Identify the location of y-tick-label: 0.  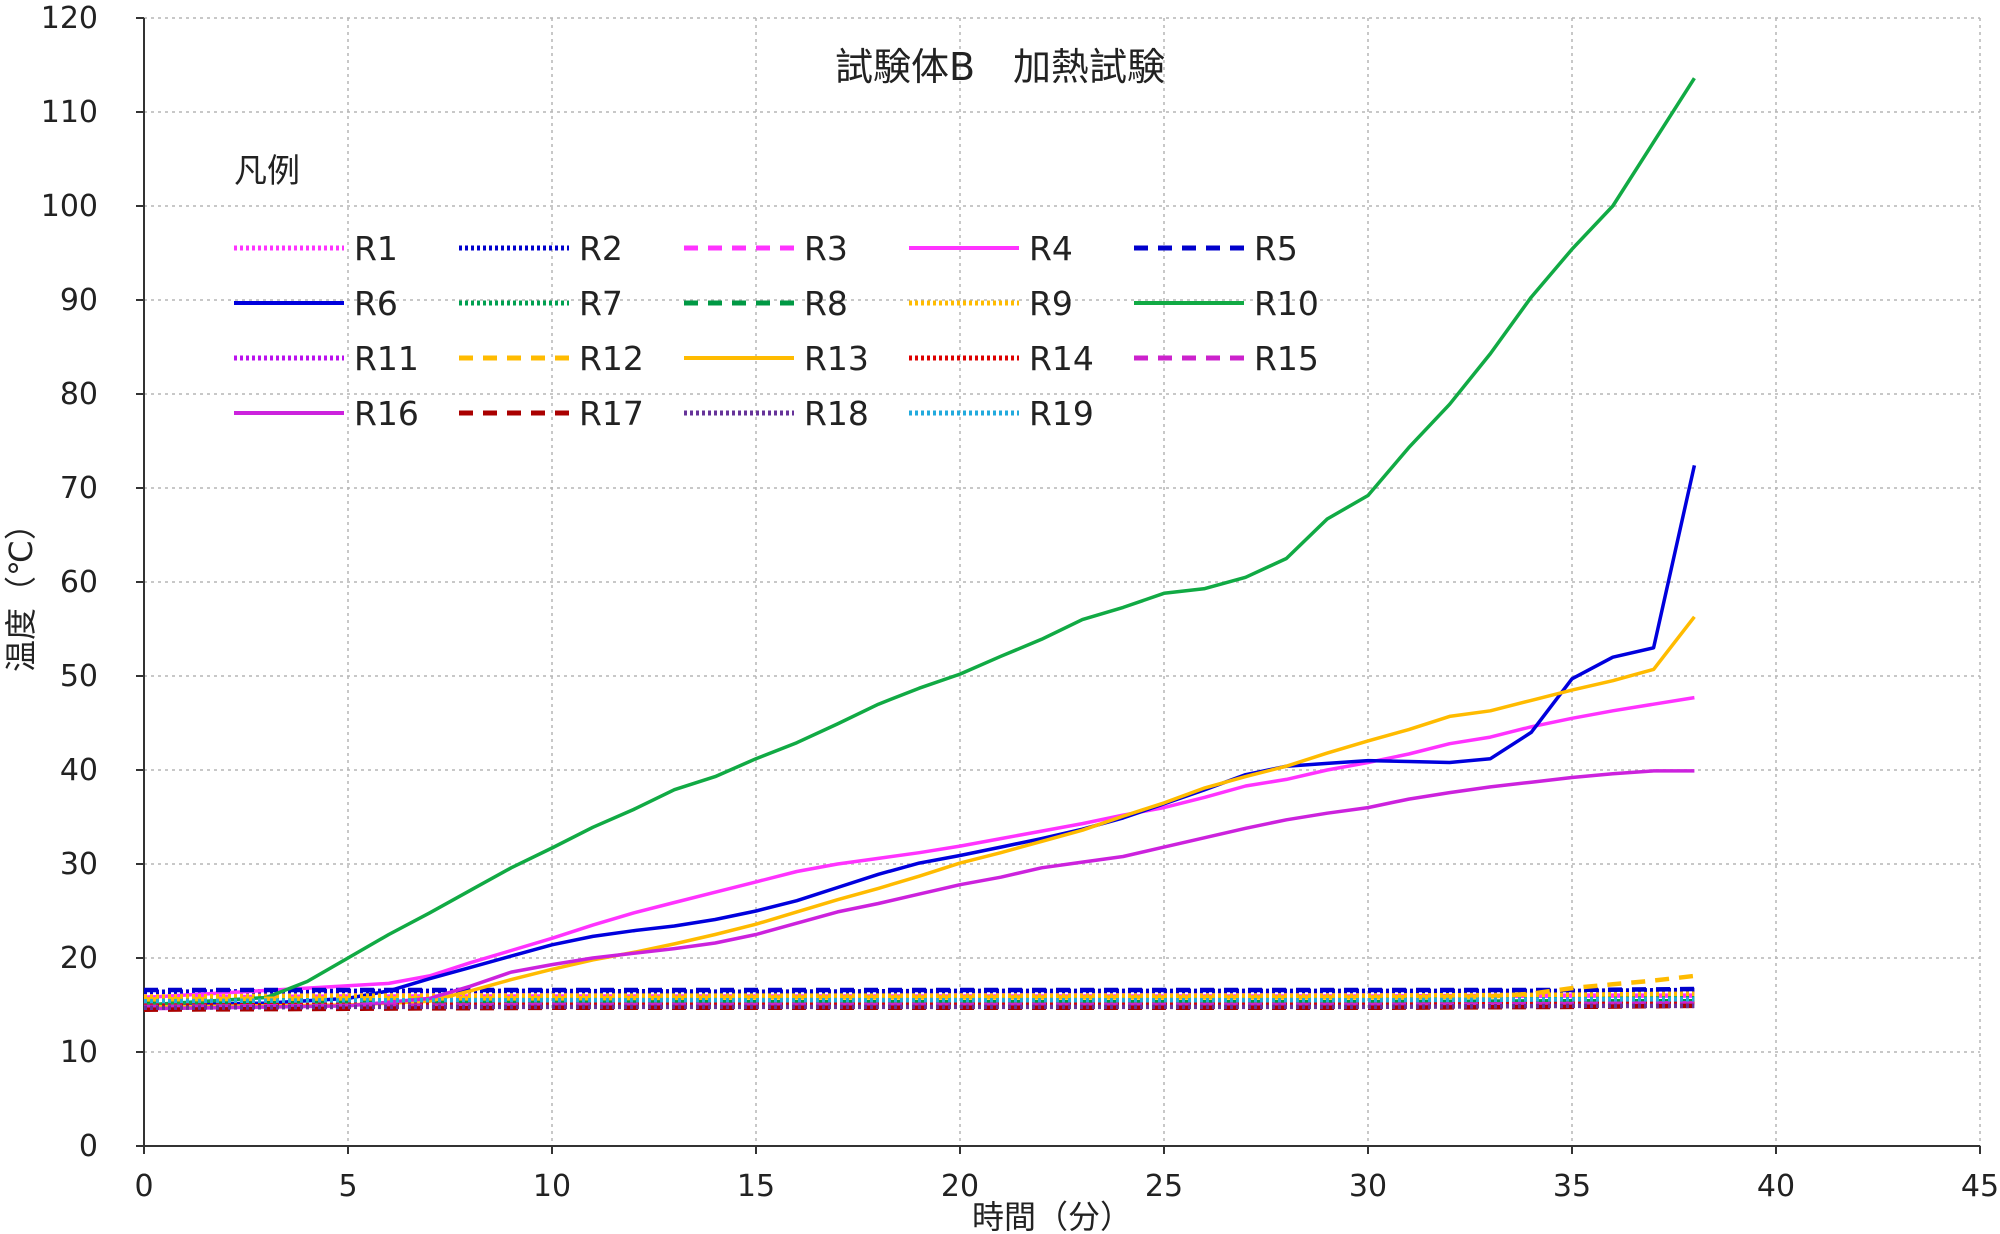
(88, 1146).